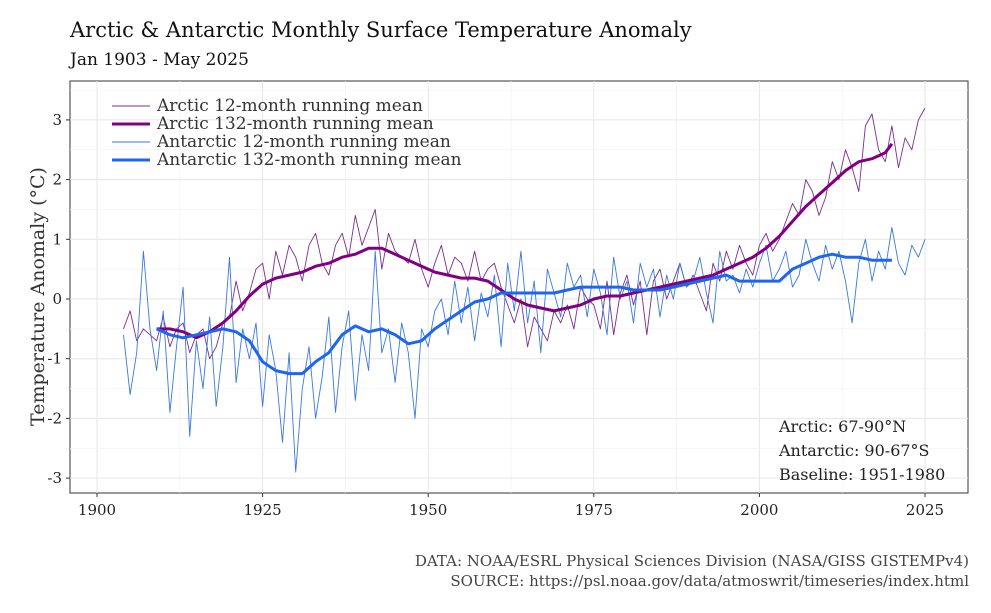 Image resolution: width=991 pixels, height=613 pixels. I want to click on annotation-line: Antarctic: 90-67°S, so click(854, 450).